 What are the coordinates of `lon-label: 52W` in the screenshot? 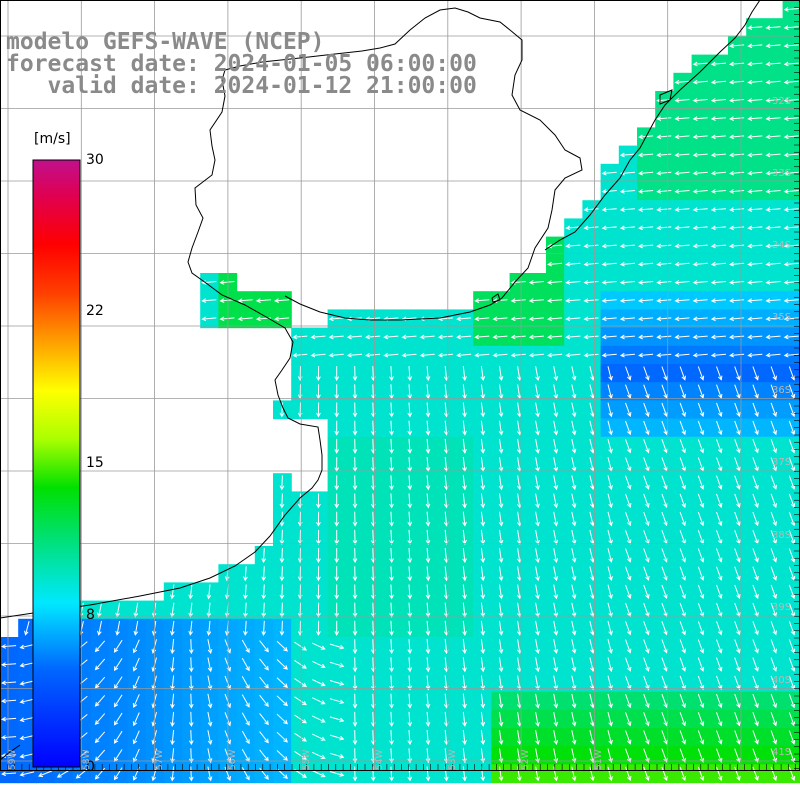 It's located at (526, 759).